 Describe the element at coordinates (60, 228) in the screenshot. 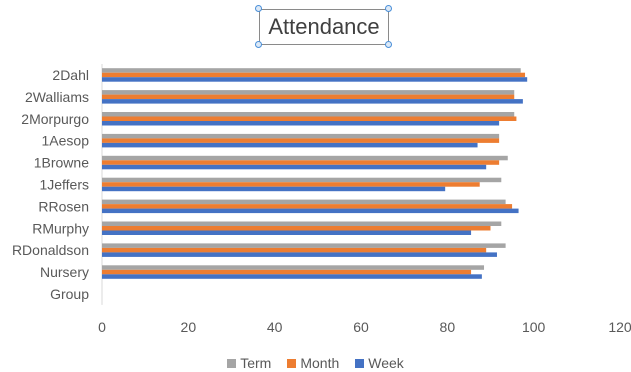

I see `category-label: RMurphy` at that location.